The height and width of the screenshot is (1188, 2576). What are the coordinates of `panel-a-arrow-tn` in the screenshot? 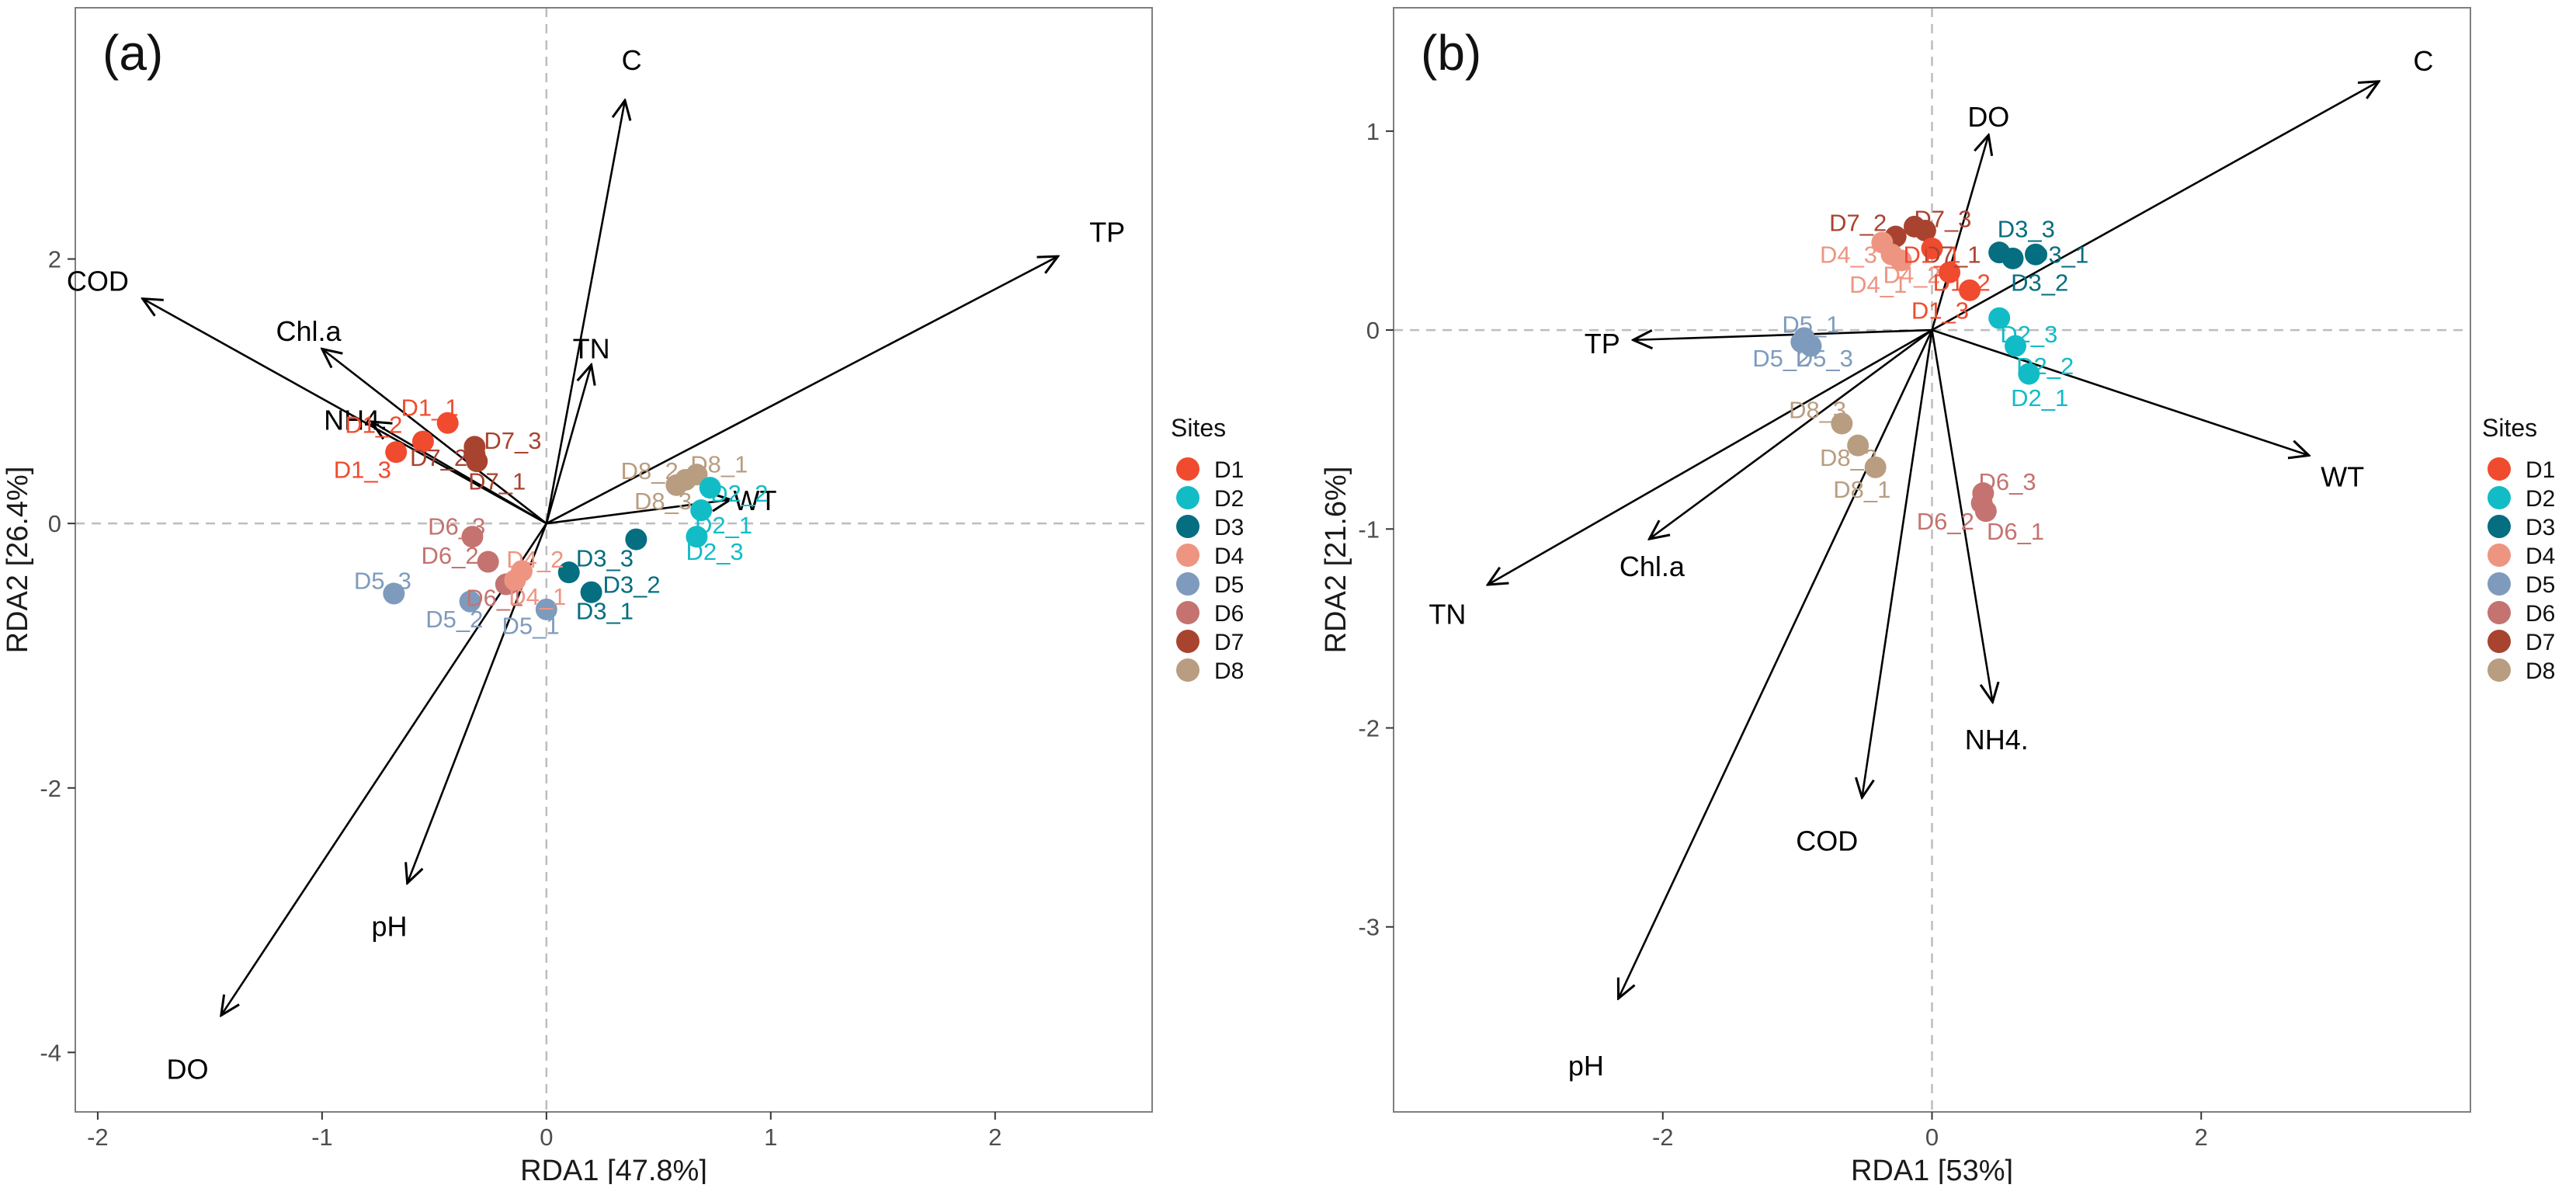 It's located at (568, 445).